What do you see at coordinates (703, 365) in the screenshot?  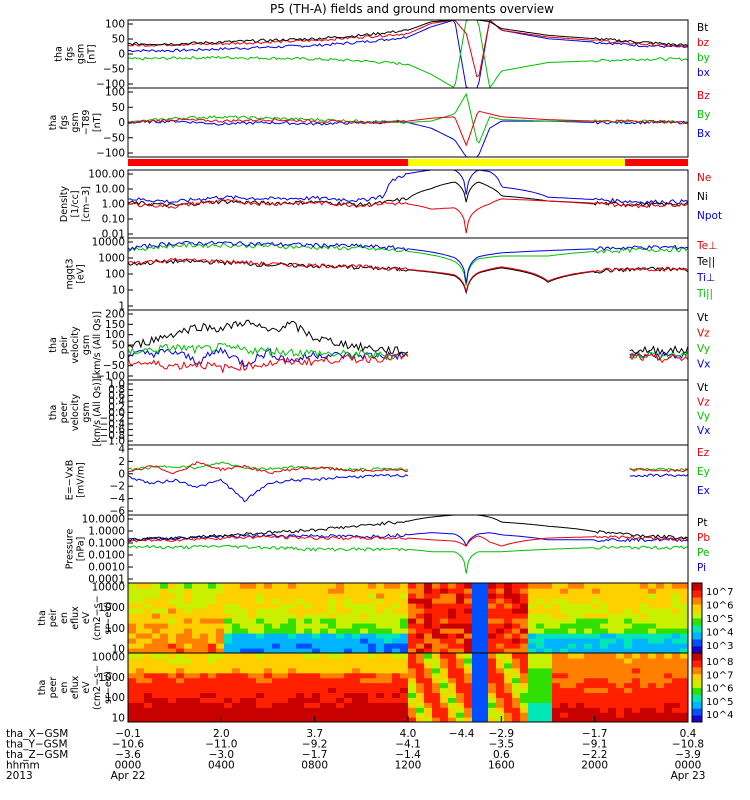 I see `legend-Vx: Vx` at bounding box center [703, 365].